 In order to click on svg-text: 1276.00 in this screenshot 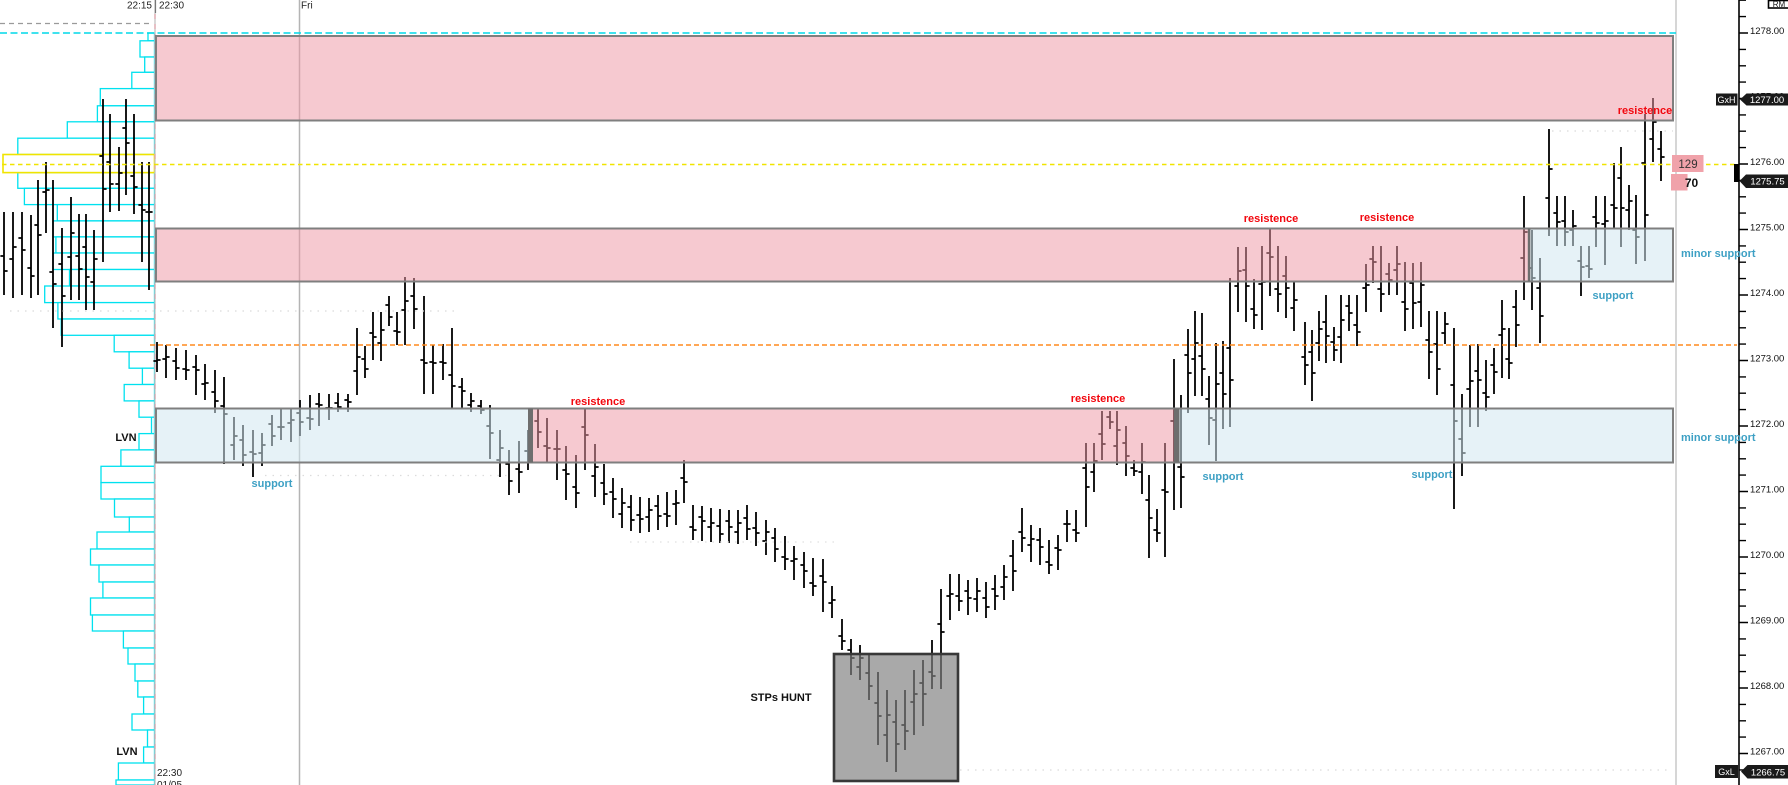, I will do `click(1767, 162)`.